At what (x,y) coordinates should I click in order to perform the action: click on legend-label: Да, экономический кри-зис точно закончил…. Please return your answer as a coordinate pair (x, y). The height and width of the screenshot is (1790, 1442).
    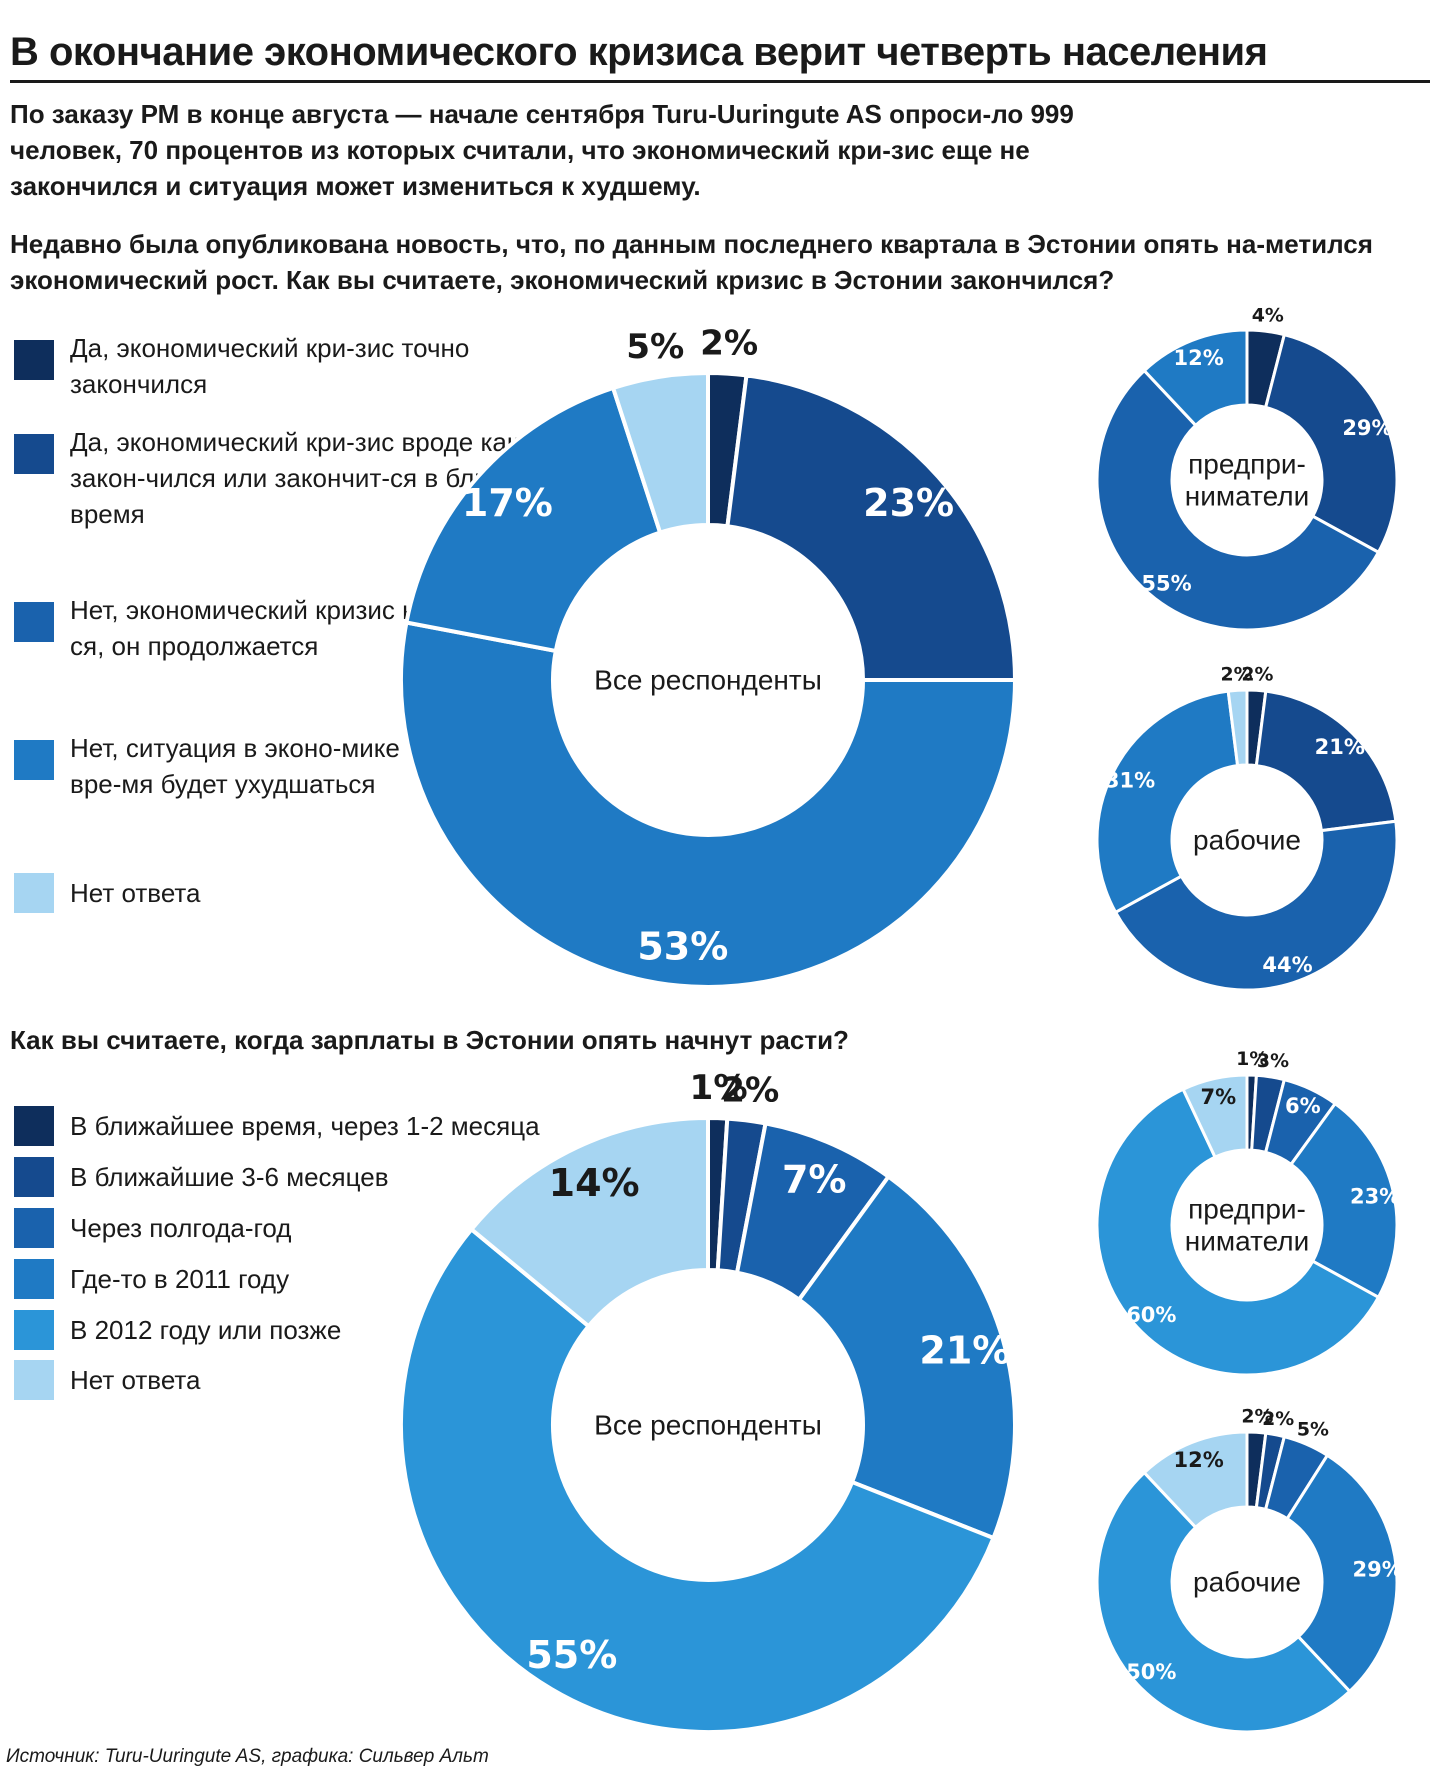
    Looking at the image, I should click on (270, 366).